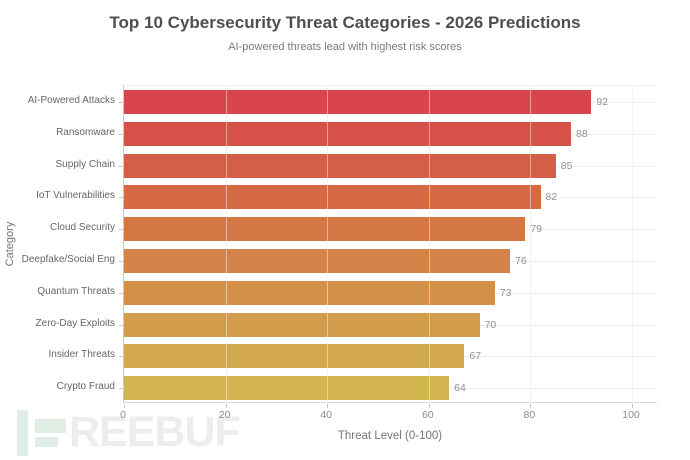 The width and height of the screenshot is (690, 460). Describe the element at coordinates (521, 260) in the screenshot. I see `value-label: 76` at that location.